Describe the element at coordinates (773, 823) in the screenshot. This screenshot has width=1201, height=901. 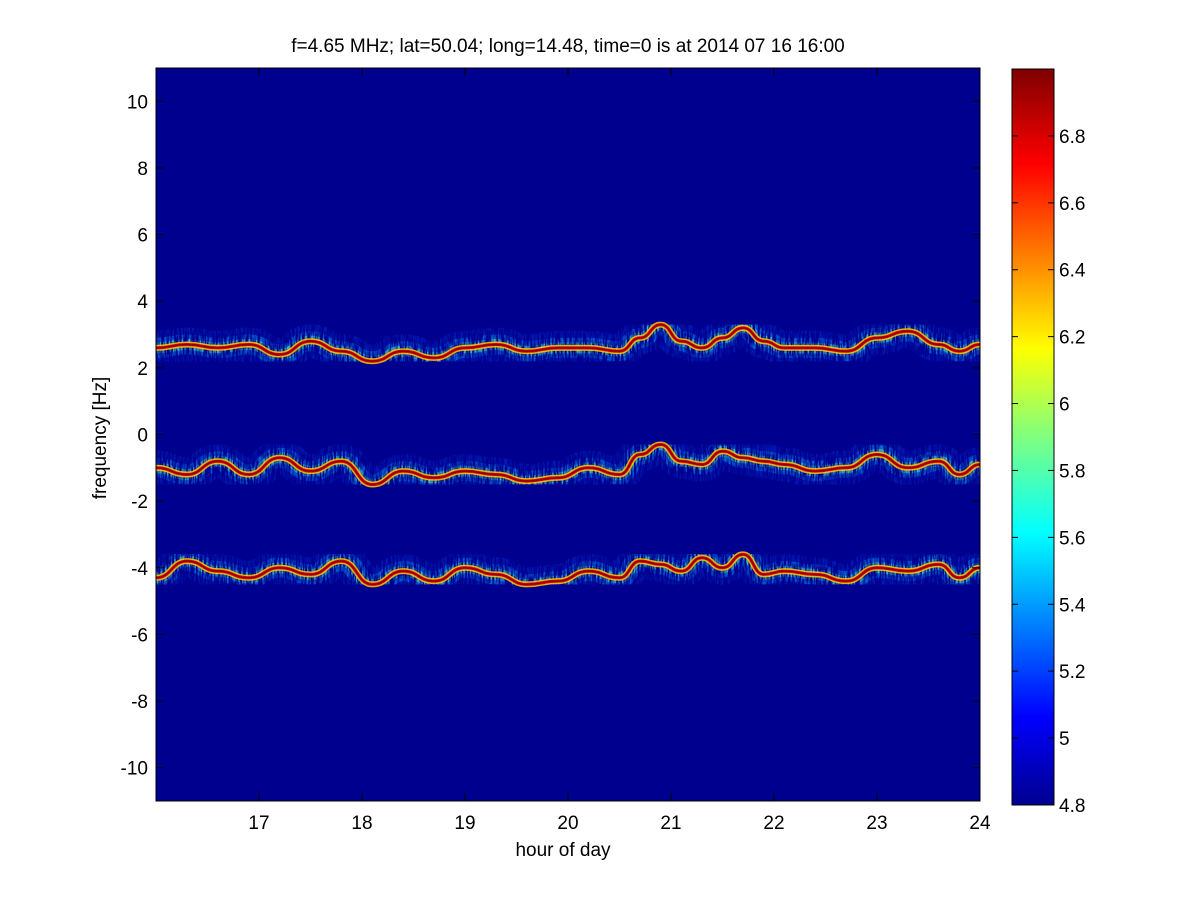
I see `x-tick-label: 22` at that location.